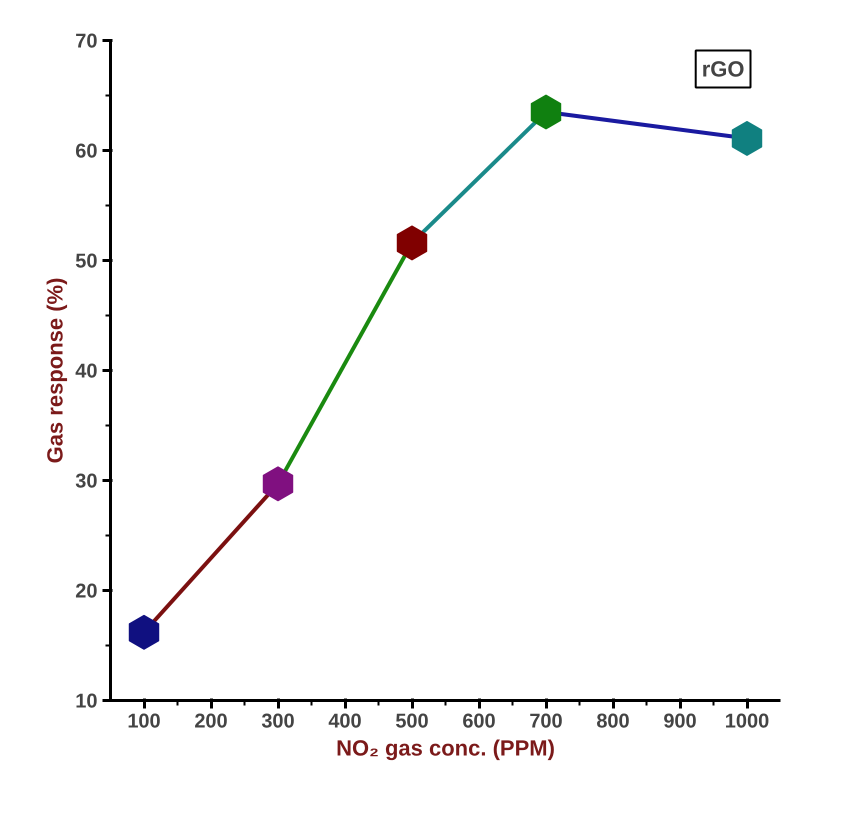 Image resolution: width=841 pixels, height=823 pixels. What do you see at coordinates (86, 701) in the screenshot?
I see `y-tick-label: 10` at bounding box center [86, 701].